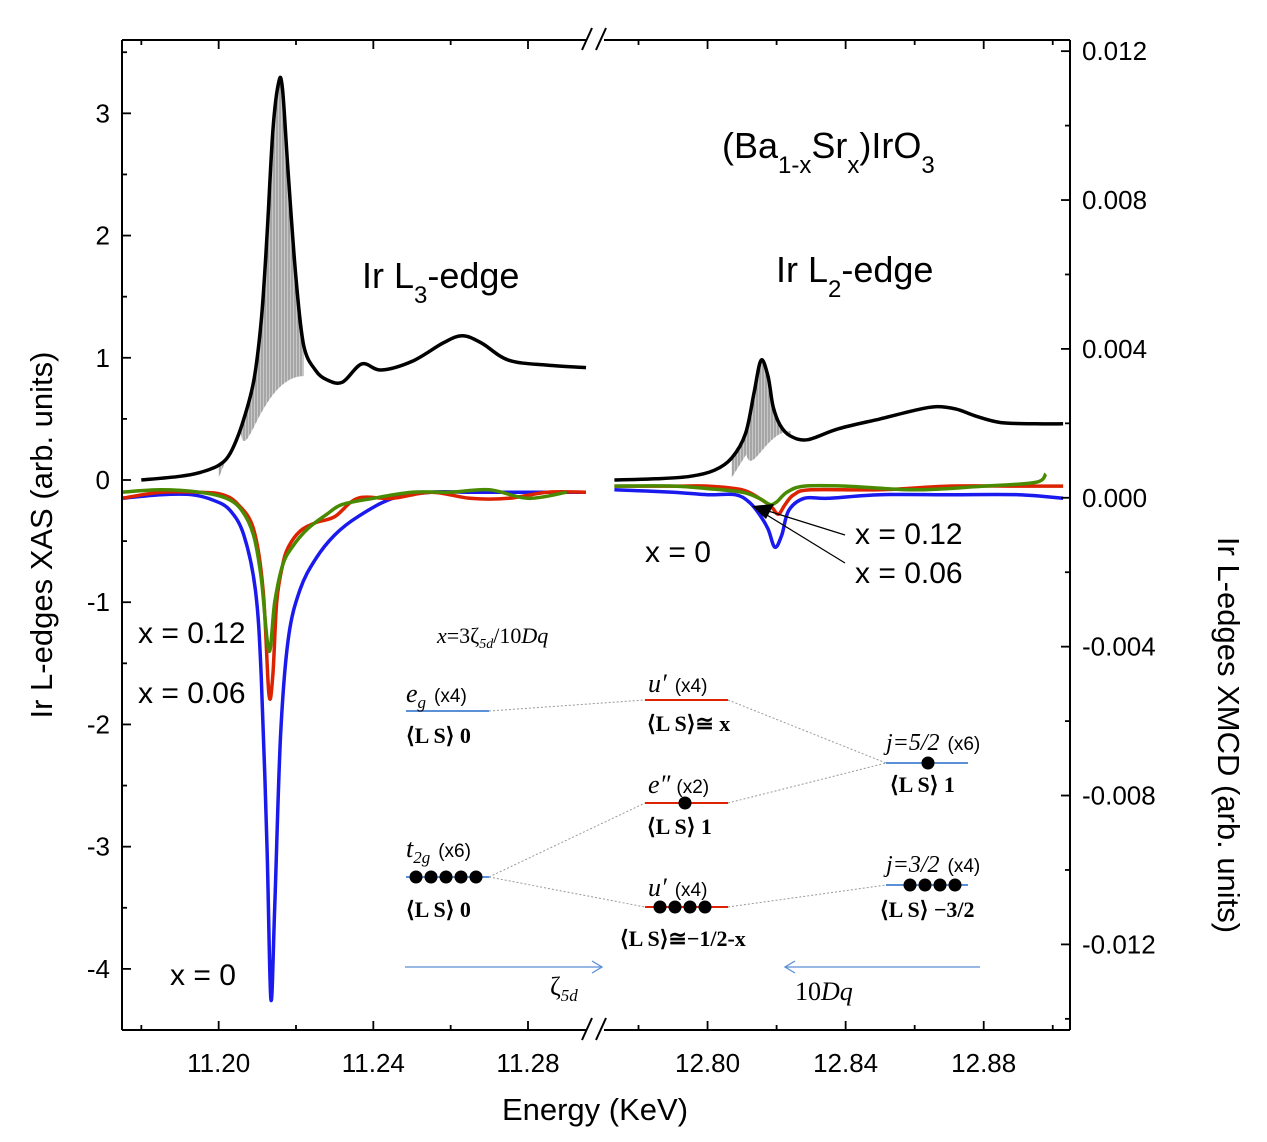 This screenshot has width=1267, height=1142. I want to click on y-right-tick-label: -0.004, so click(1119, 647).